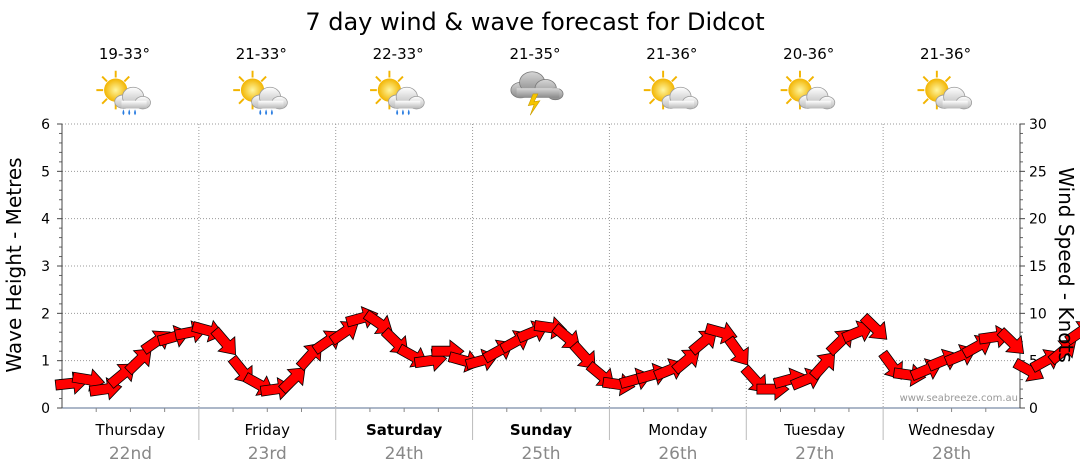 The width and height of the screenshot is (1080, 475). I want to click on left-tick-label: 1, so click(45, 362).